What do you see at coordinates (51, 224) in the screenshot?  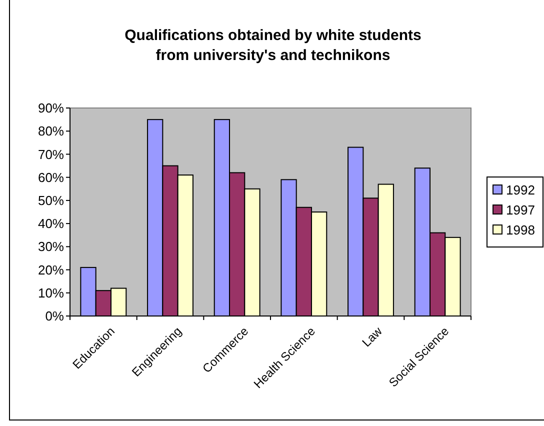 I see `y-tick-label: 40%` at bounding box center [51, 224].